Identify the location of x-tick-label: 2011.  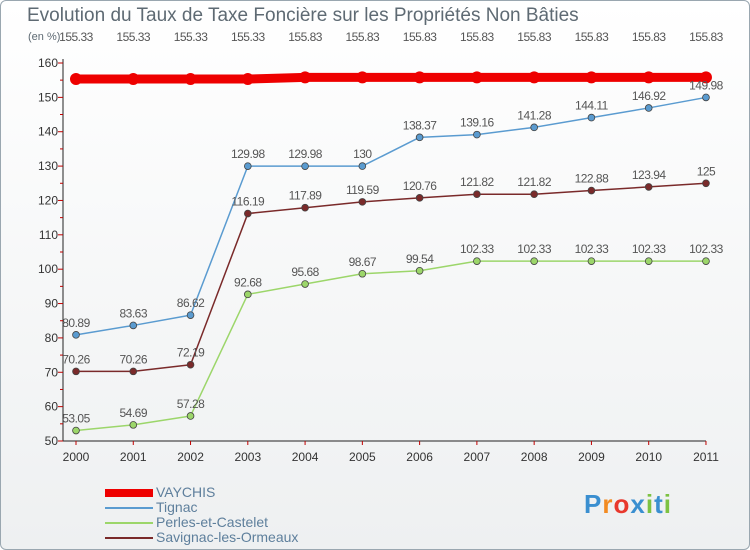
(706, 457).